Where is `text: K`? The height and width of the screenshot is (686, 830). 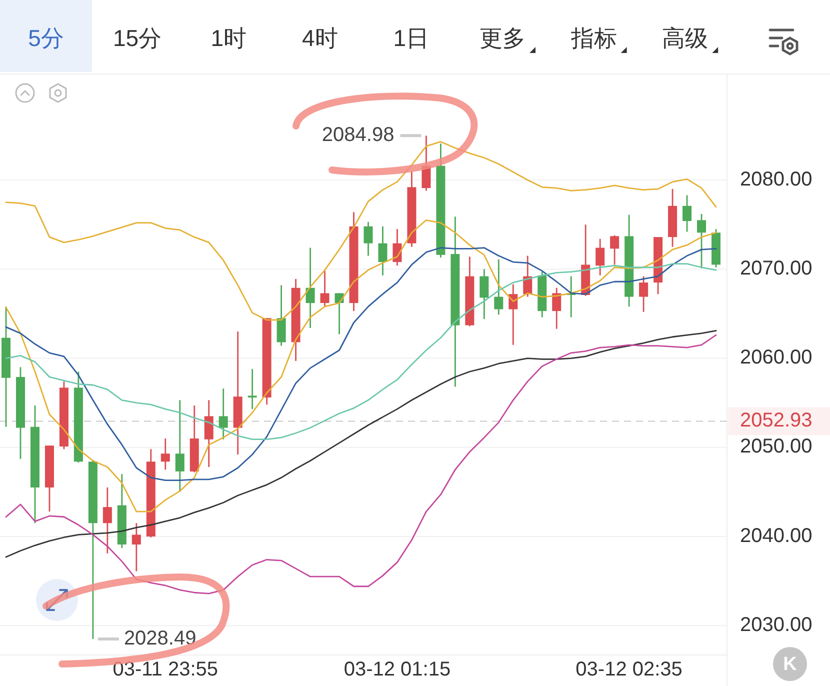
text: K is located at coordinates (790, 665).